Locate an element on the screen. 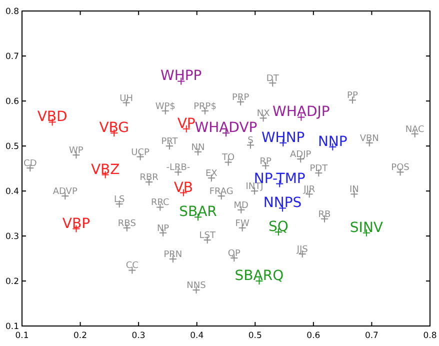  data-label: UCP is located at coordinates (140, 153).